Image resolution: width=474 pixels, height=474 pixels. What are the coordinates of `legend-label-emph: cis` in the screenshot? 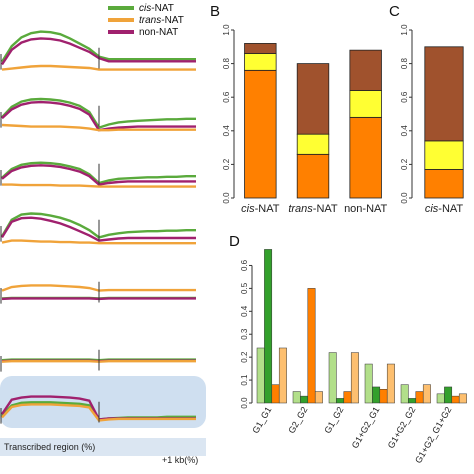 It's located at (145, 8).